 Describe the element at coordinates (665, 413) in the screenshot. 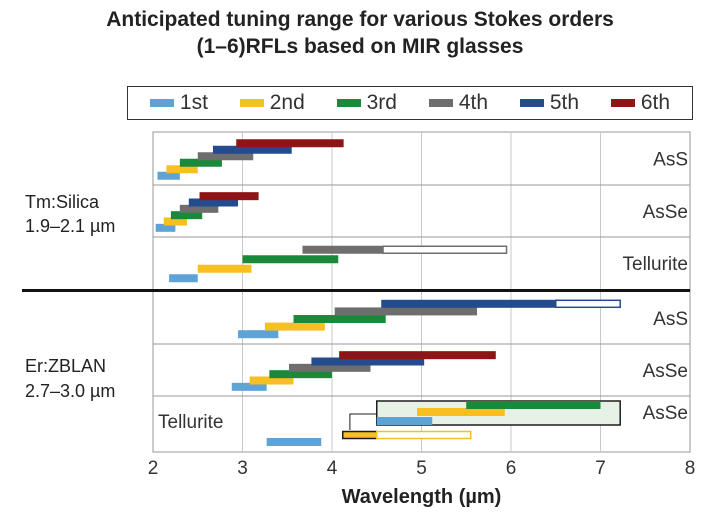

I see `inset-glass-label: AsSe` at that location.